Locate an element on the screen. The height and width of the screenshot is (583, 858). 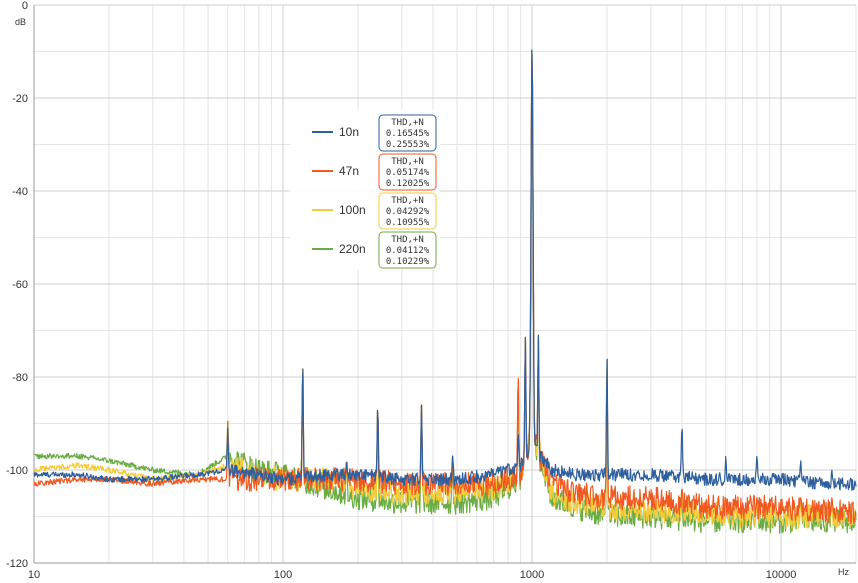
y-tick-label: -60 is located at coordinates (20, 285).